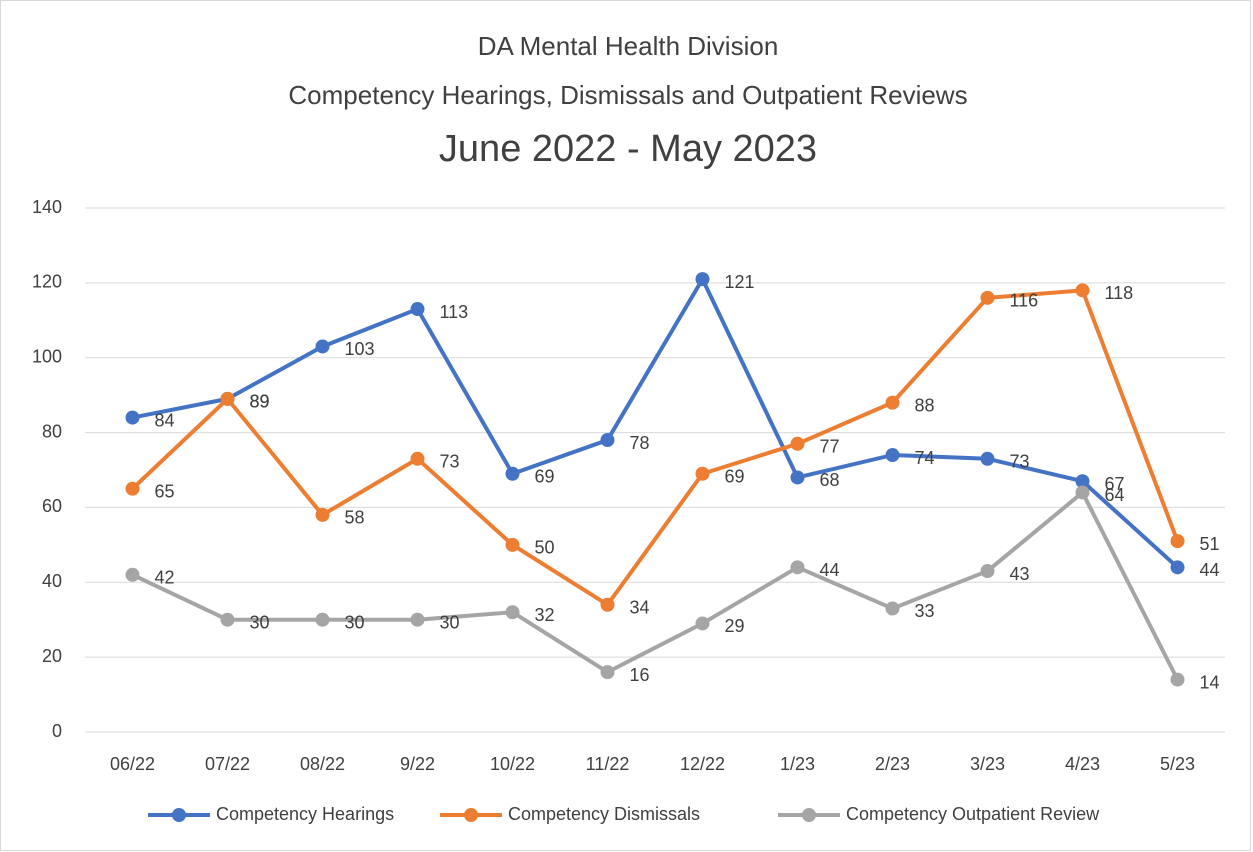 The image size is (1253, 852). What do you see at coordinates (925, 458) in the screenshot?
I see `data-label: 74` at bounding box center [925, 458].